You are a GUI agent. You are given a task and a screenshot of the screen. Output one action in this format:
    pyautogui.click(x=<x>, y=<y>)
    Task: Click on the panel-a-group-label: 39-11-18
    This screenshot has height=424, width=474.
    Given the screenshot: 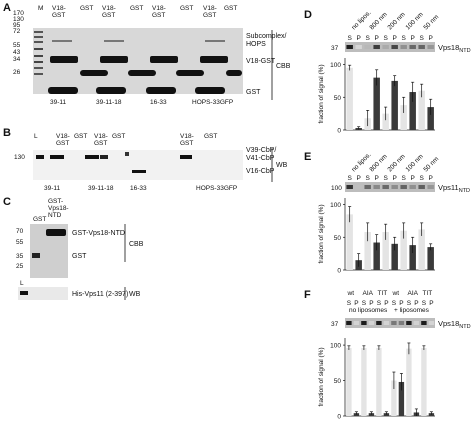 What is the action you would take?
    pyautogui.click(x=109, y=102)
    